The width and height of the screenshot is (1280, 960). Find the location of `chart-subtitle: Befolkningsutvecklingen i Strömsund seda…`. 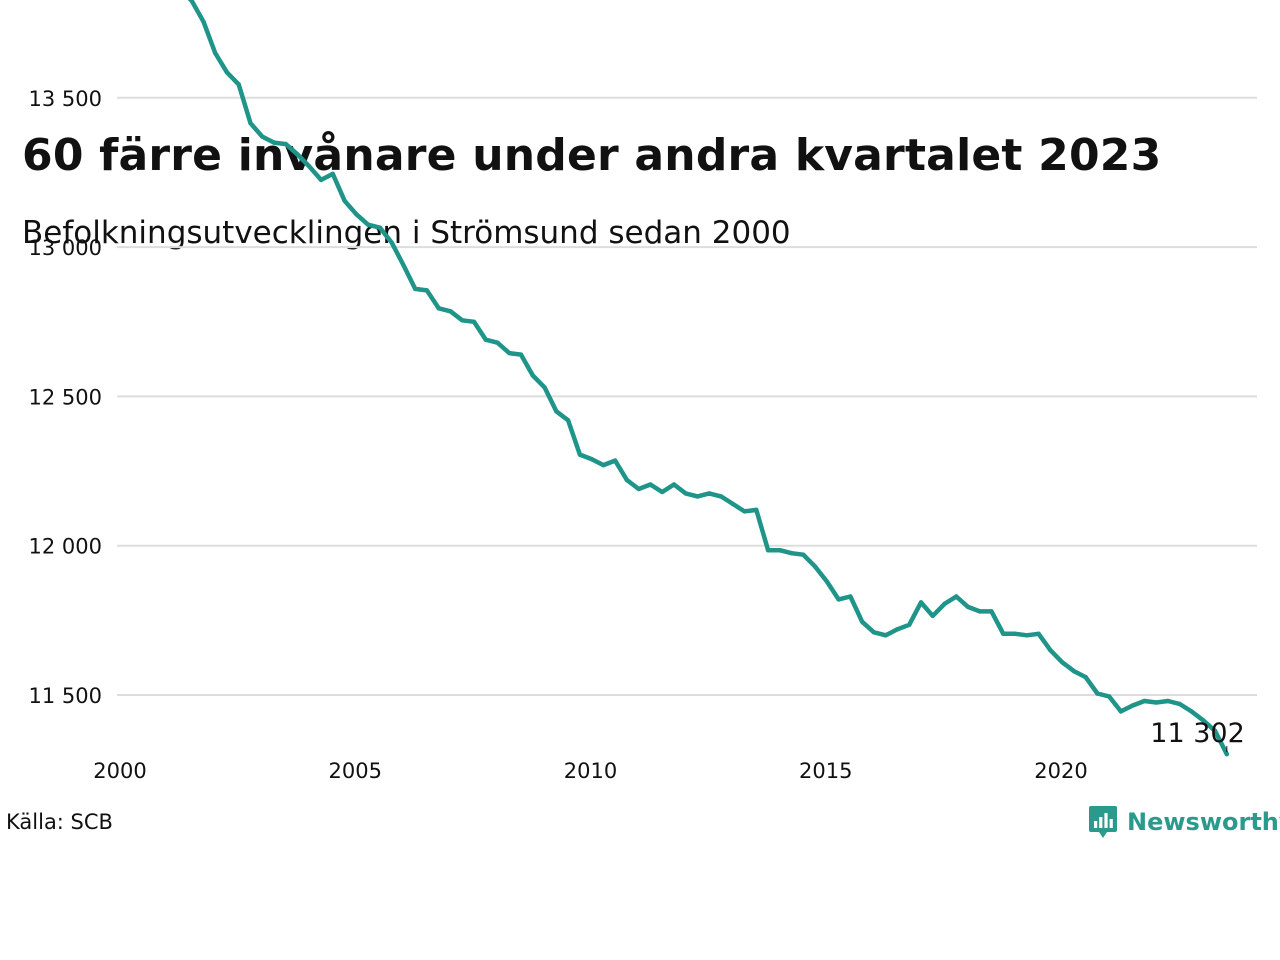

chart-subtitle: Befolkningsutvecklingen i Strömsund seda… is located at coordinates (406, 233).